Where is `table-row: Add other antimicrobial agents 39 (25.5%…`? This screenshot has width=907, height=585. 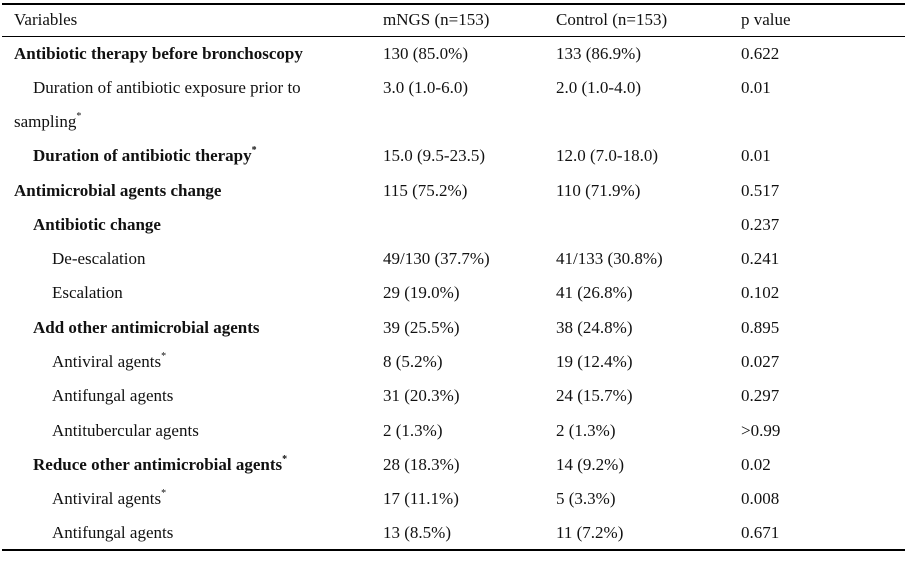
table-row: Add other antimicrobial agents 39 (25.5%… is located at coordinates (453, 328).